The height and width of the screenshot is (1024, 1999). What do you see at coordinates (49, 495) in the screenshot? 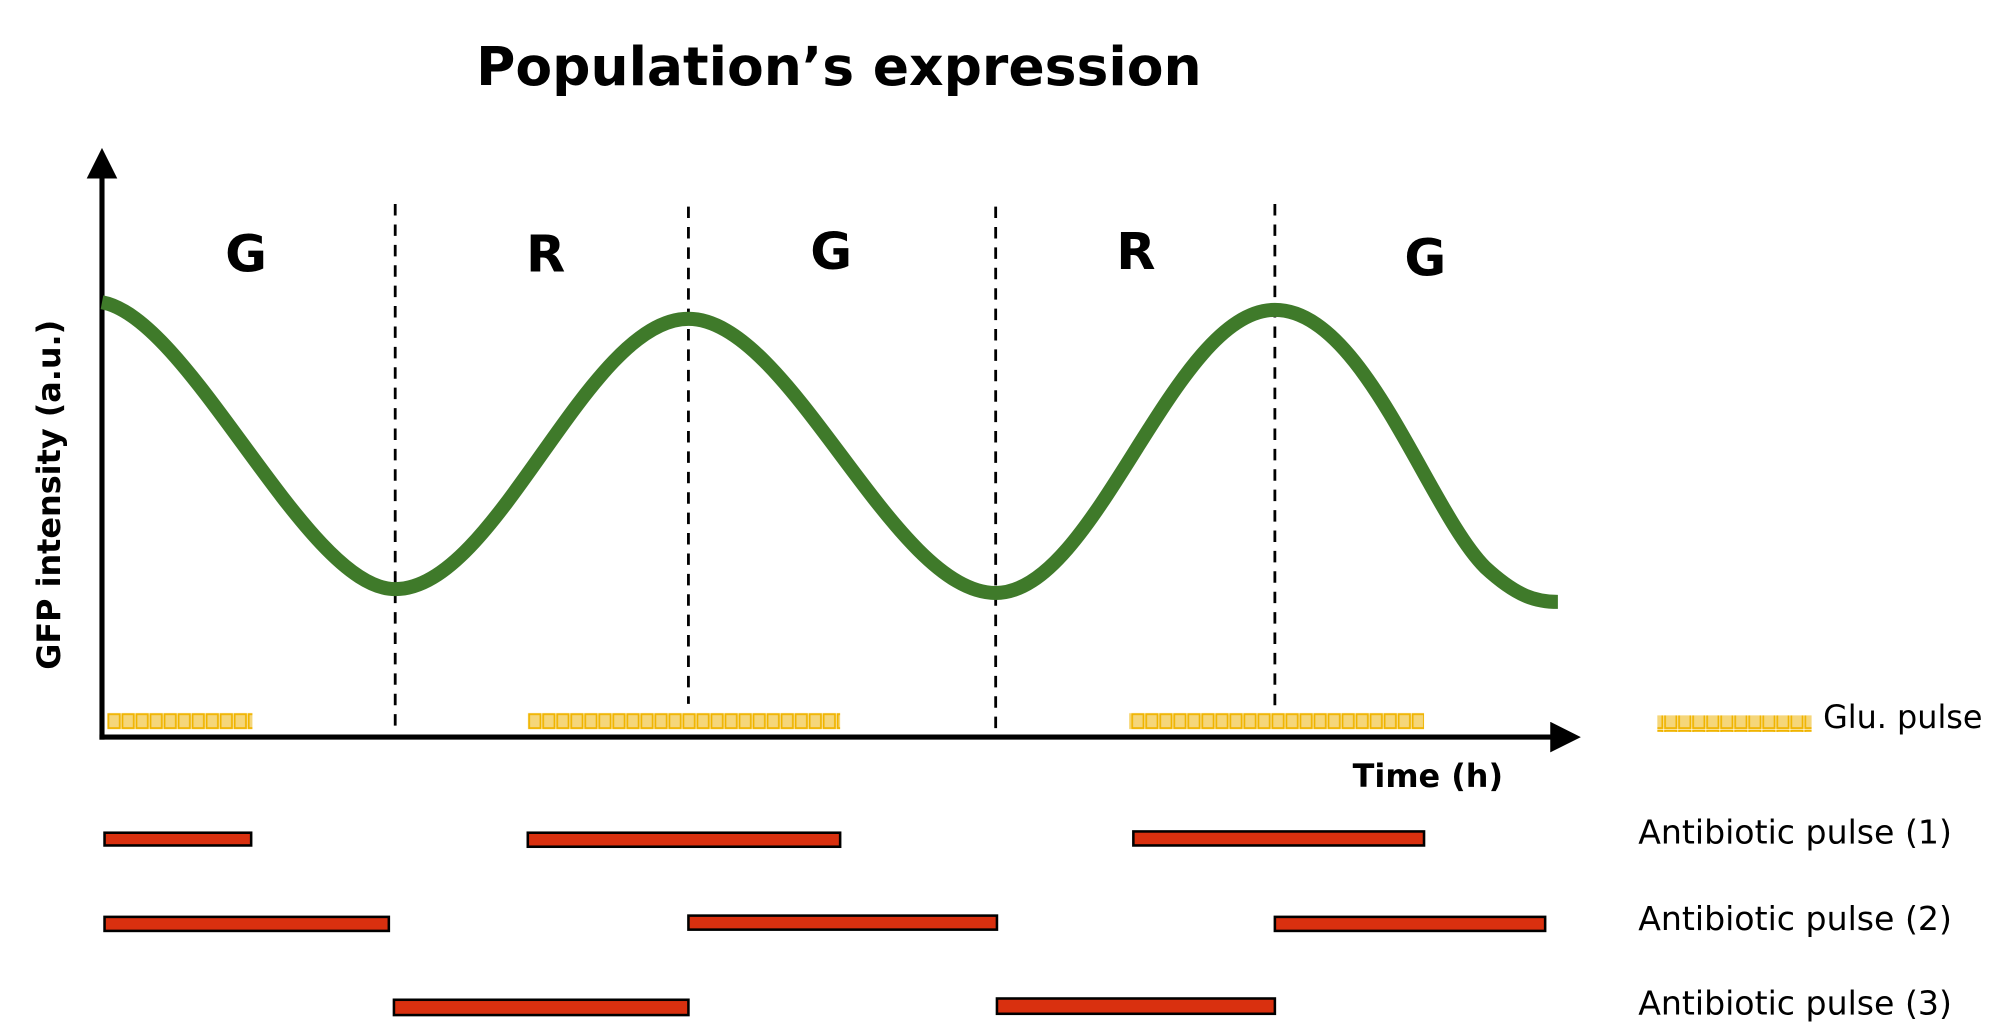
I see `y-axis-label: GFP intensity (a.u.)` at bounding box center [49, 495].